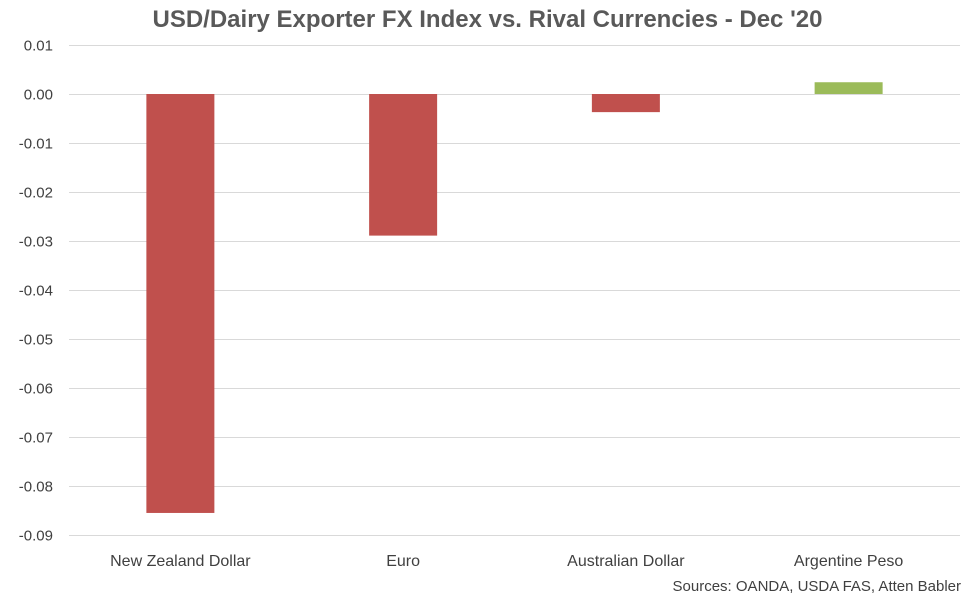 The height and width of the screenshot is (601, 975). I want to click on y-tick-label: -0.02, so click(36, 193).